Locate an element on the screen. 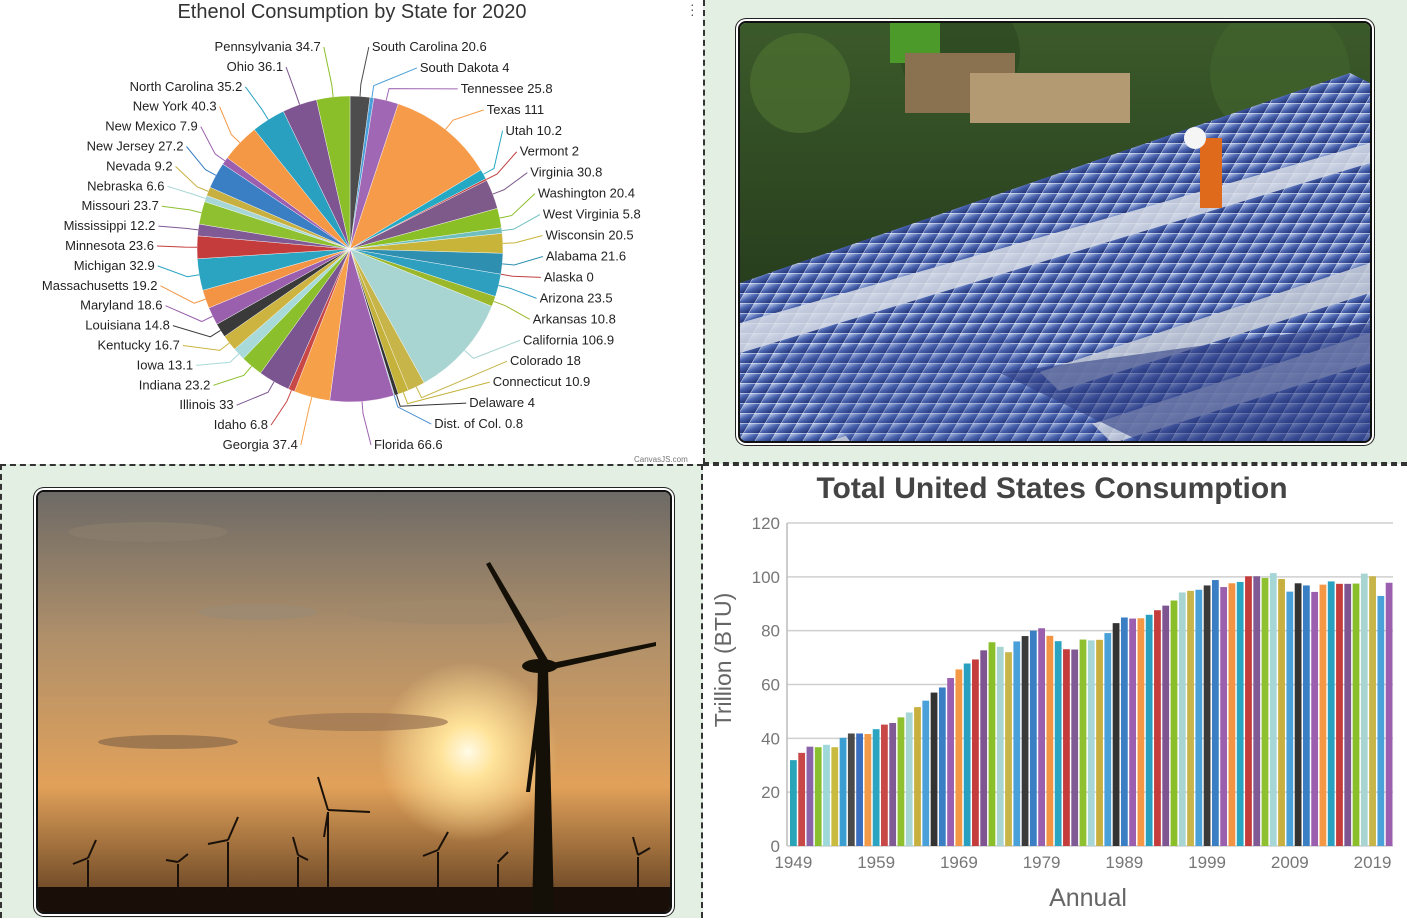 This screenshot has height=923, width=1407. bar-1964 is located at coordinates (917, 776).